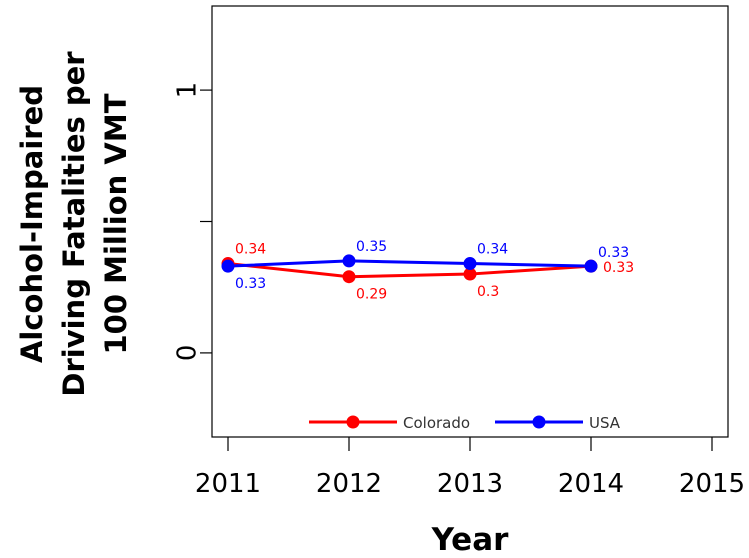 This screenshot has width=749, height=558. Describe the element at coordinates (470, 540) in the screenshot. I see `x-axis-title: Year` at that location.